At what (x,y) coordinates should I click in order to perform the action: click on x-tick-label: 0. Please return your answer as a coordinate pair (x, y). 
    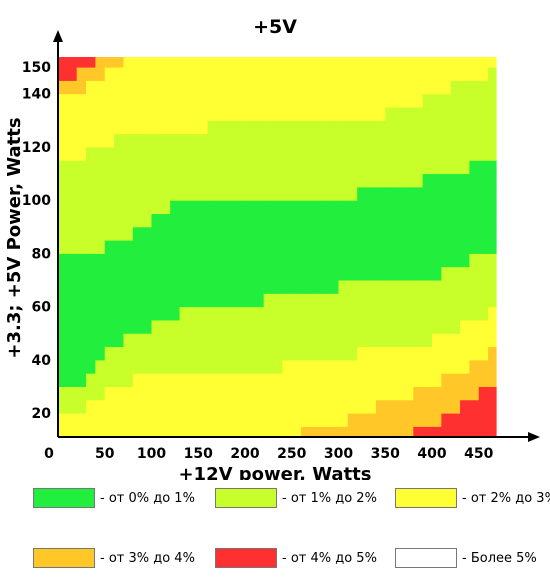
    Looking at the image, I should click on (49, 454).